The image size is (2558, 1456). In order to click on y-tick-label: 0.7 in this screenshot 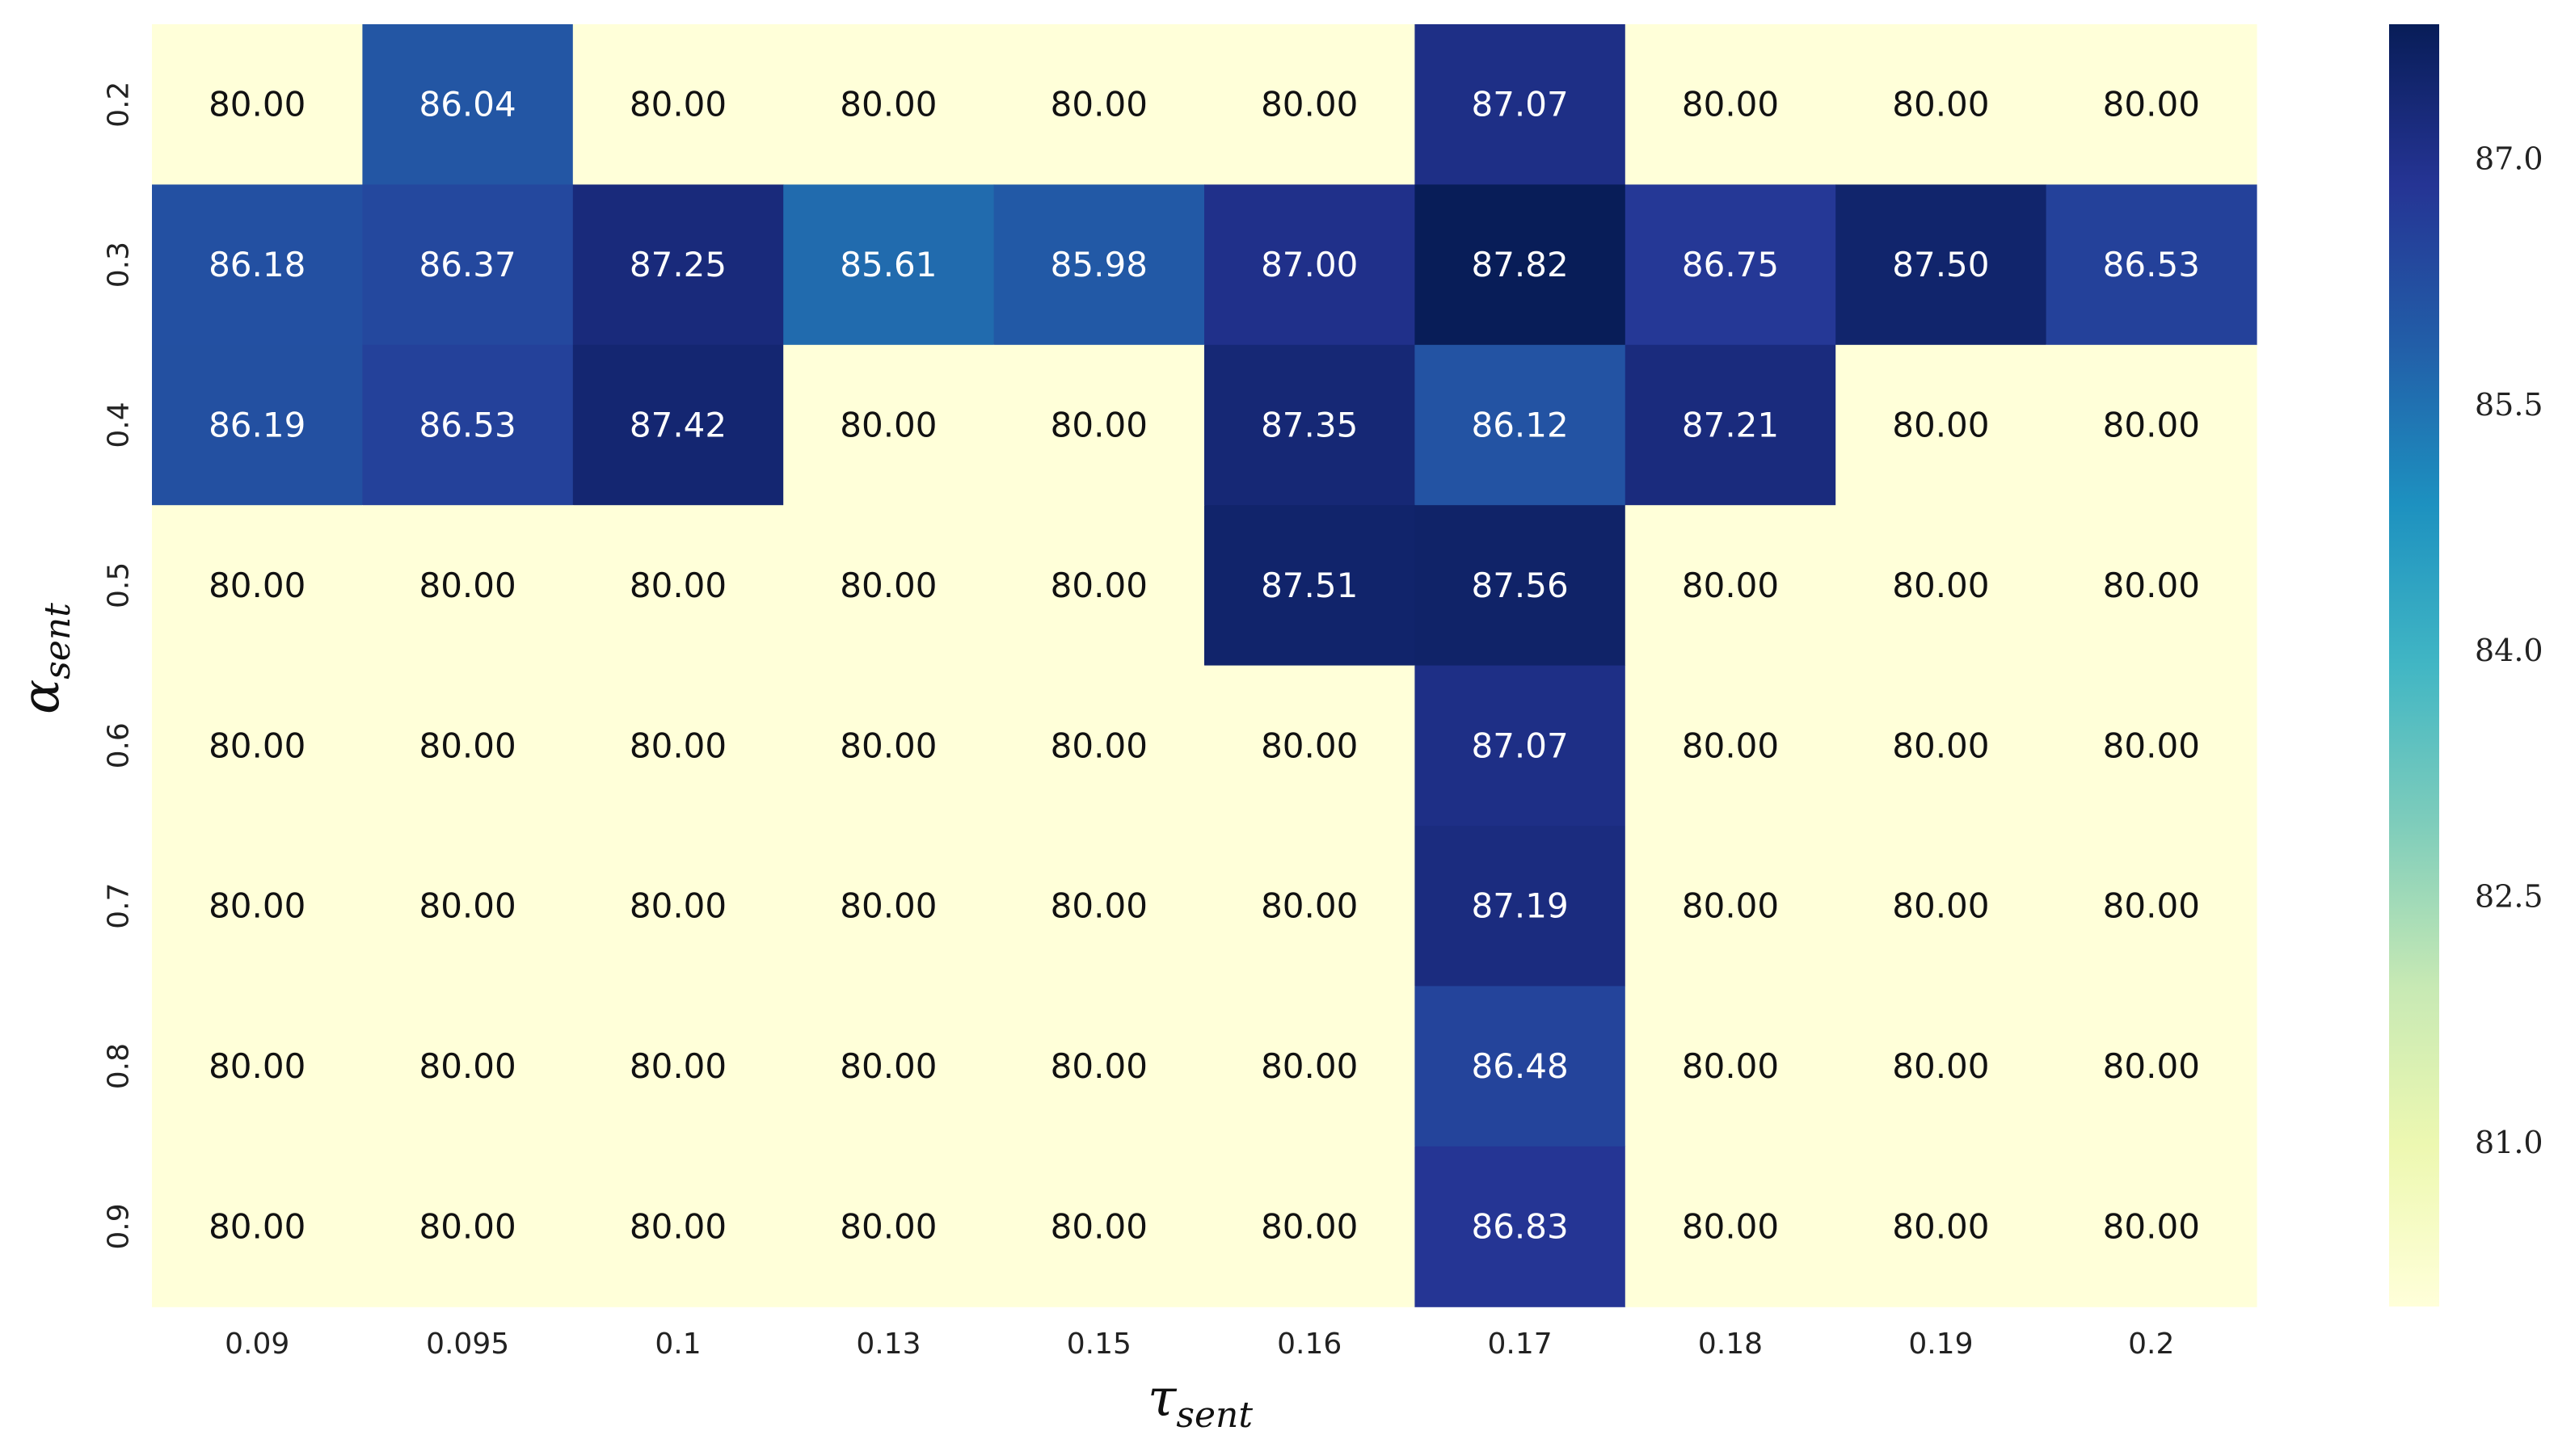, I will do `click(120, 906)`.